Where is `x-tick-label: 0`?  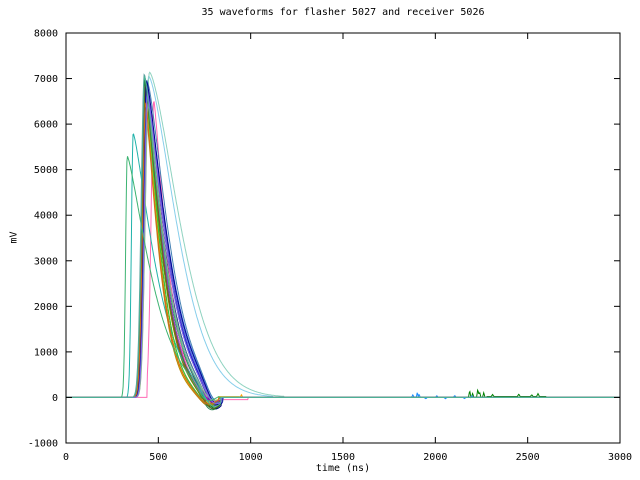 x-tick-label: 0 is located at coordinates (66, 457).